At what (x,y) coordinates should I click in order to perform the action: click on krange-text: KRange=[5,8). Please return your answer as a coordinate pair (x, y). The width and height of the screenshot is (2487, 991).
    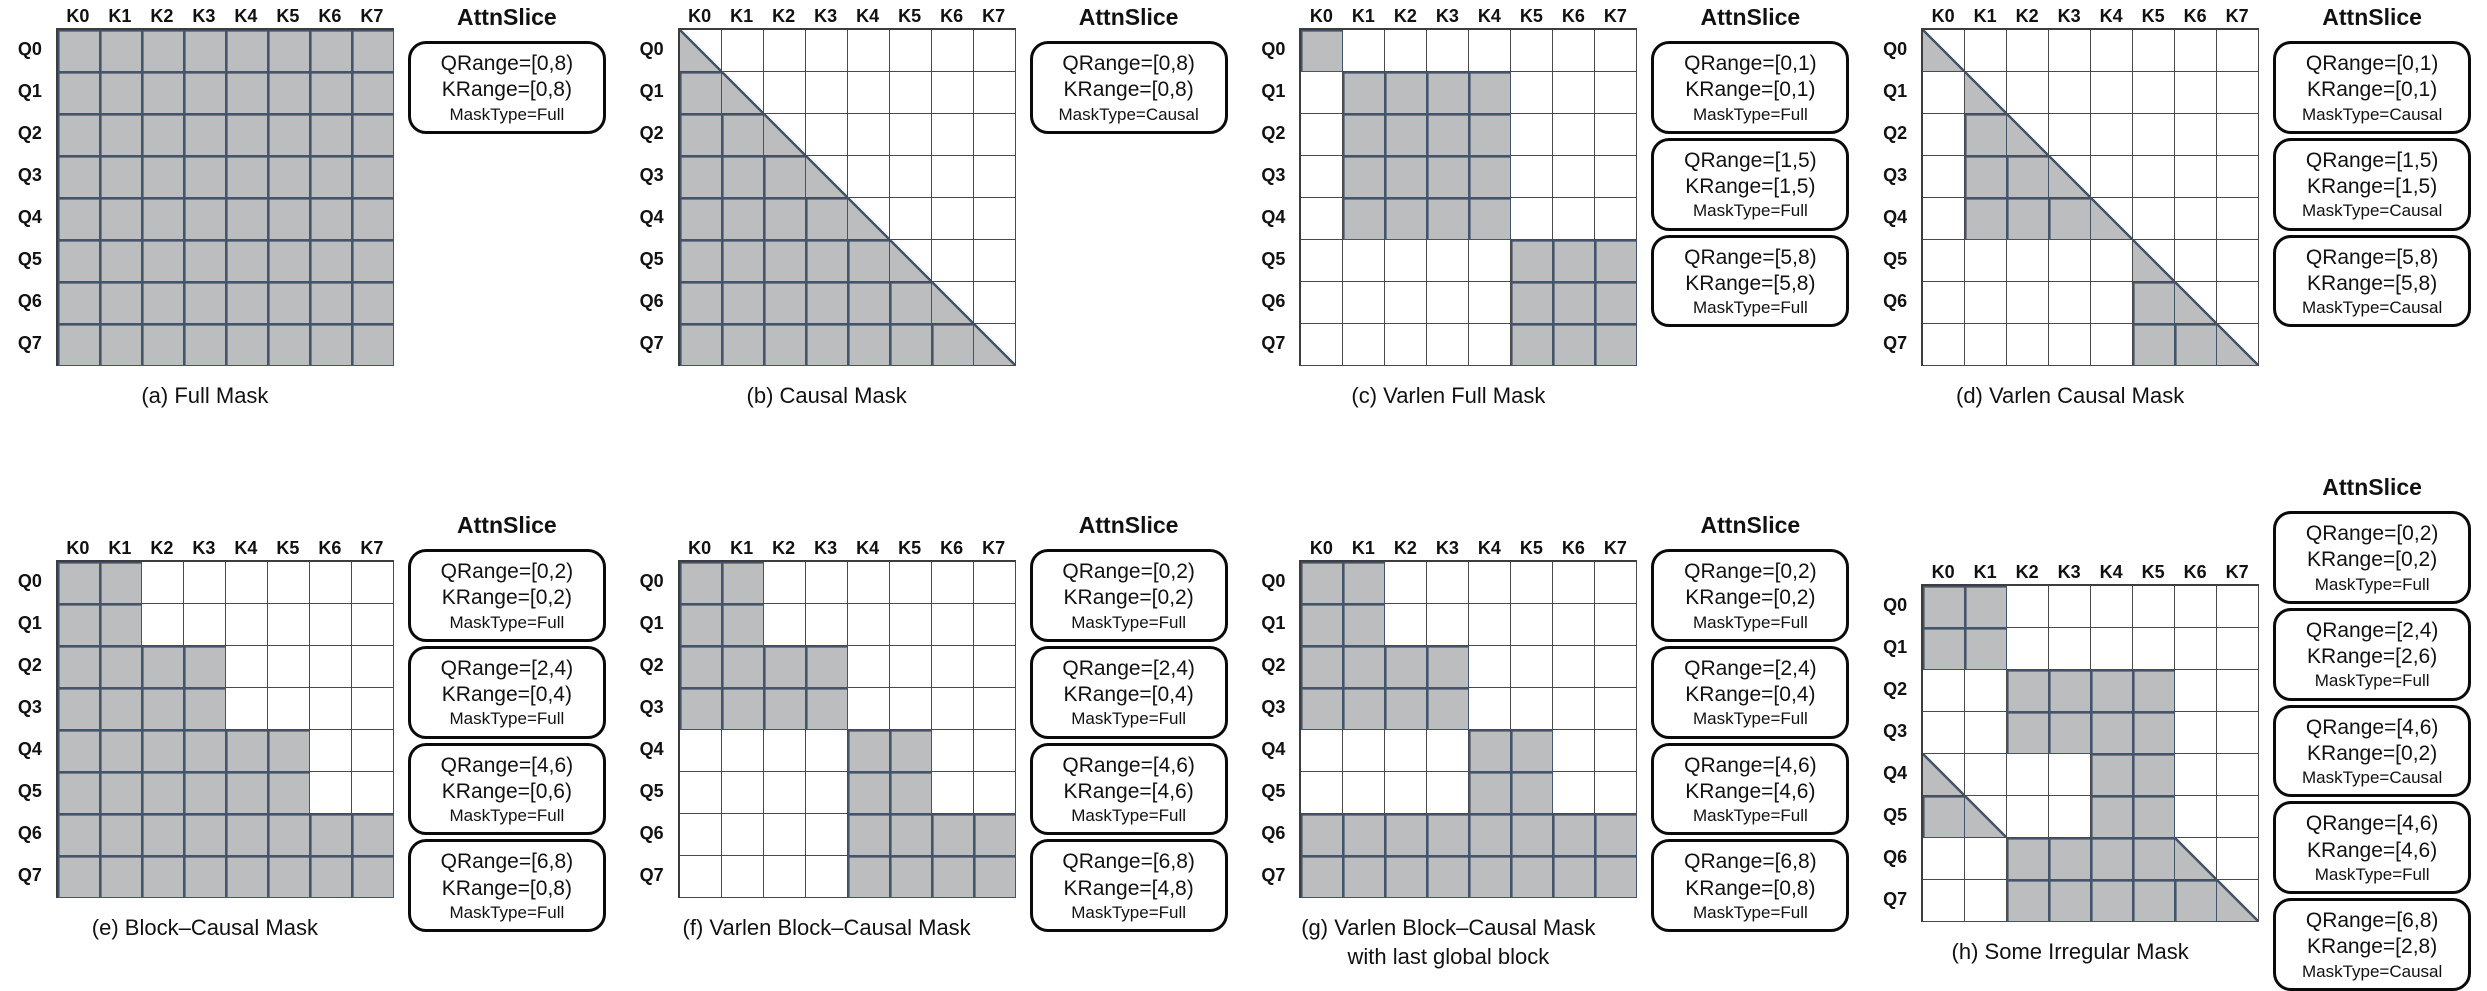
    Looking at the image, I should click on (1750, 283).